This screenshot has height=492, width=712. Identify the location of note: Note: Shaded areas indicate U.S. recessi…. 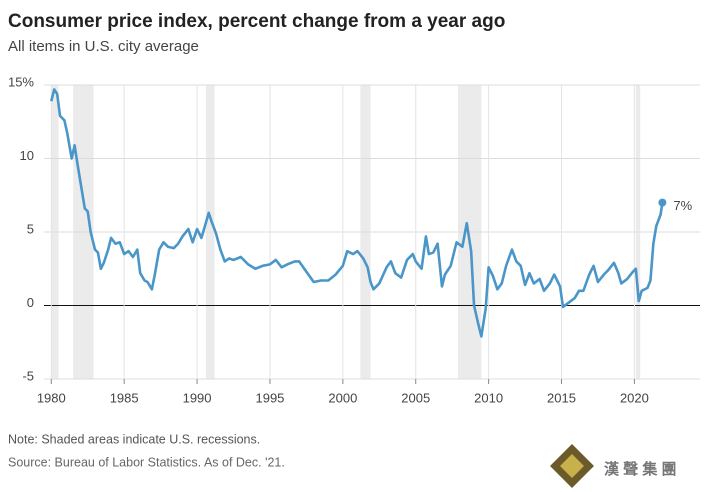
(134, 439).